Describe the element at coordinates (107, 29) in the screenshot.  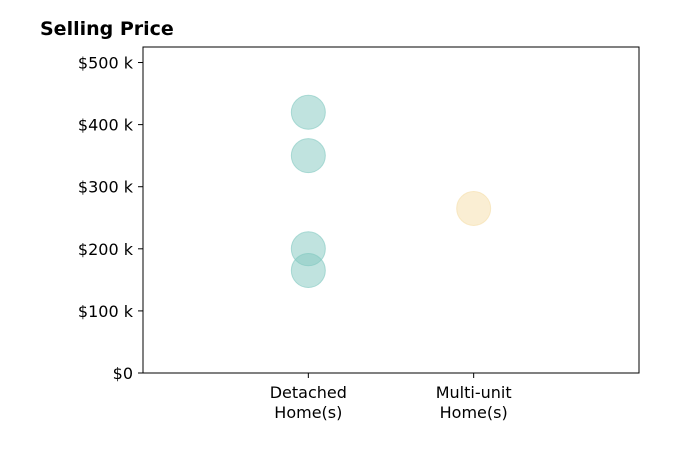
I see `chart-title: Selling Price` at that location.